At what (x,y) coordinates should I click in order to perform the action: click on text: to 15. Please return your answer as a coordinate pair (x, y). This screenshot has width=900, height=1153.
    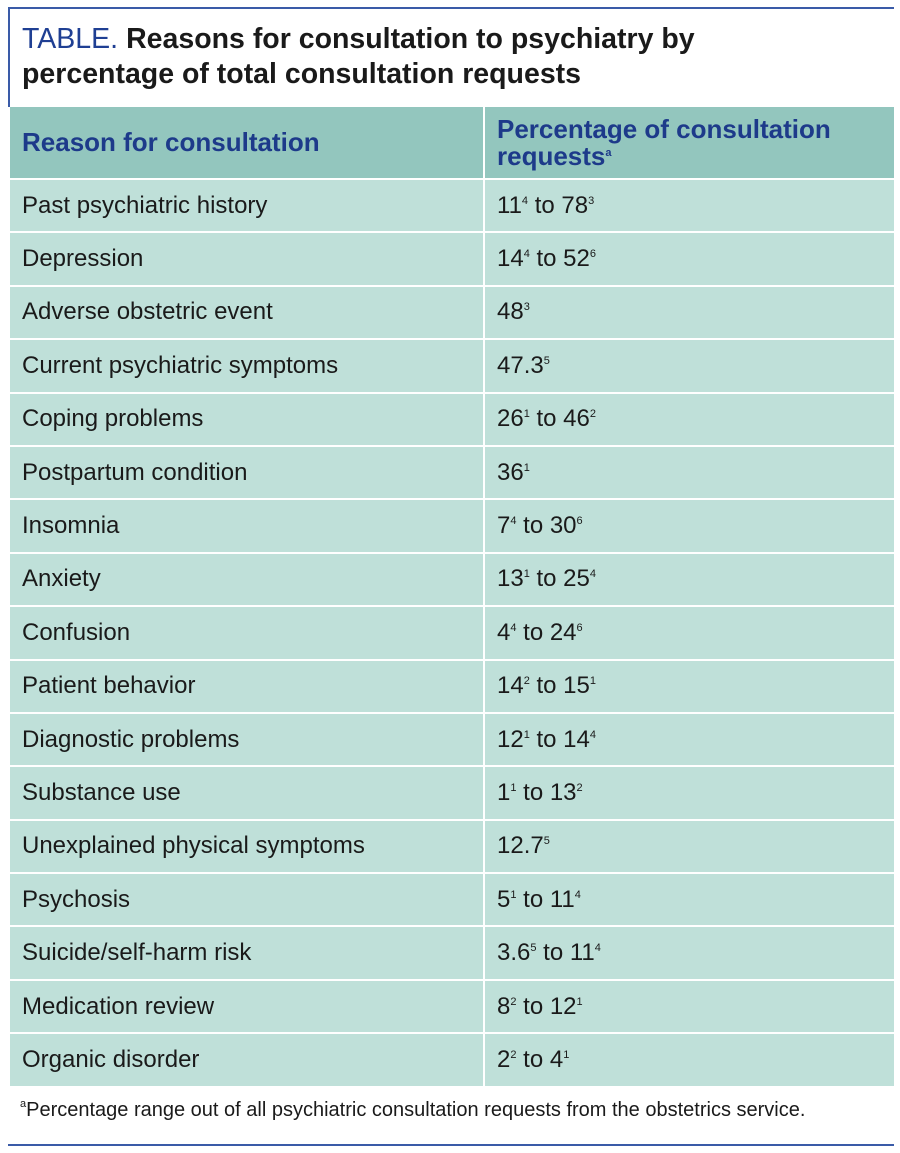
    Looking at the image, I should click on (559, 686).